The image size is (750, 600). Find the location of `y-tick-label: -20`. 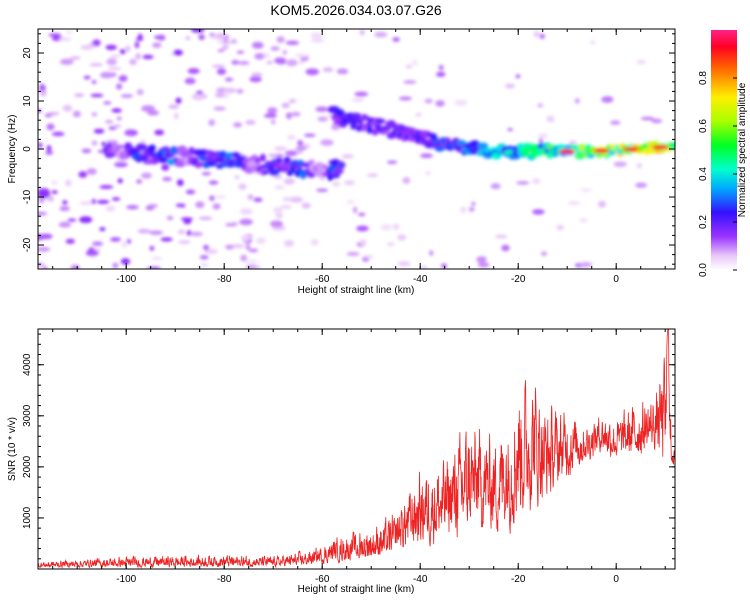

y-tick-label: -20 is located at coordinates (27, 244).